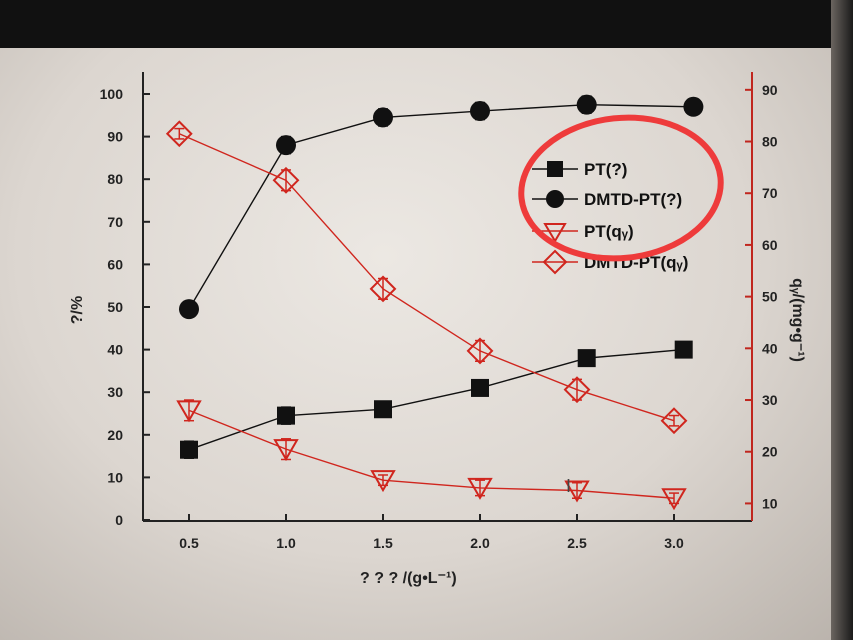  I want to click on left-y-tick-label: 70, so click(115, 222).